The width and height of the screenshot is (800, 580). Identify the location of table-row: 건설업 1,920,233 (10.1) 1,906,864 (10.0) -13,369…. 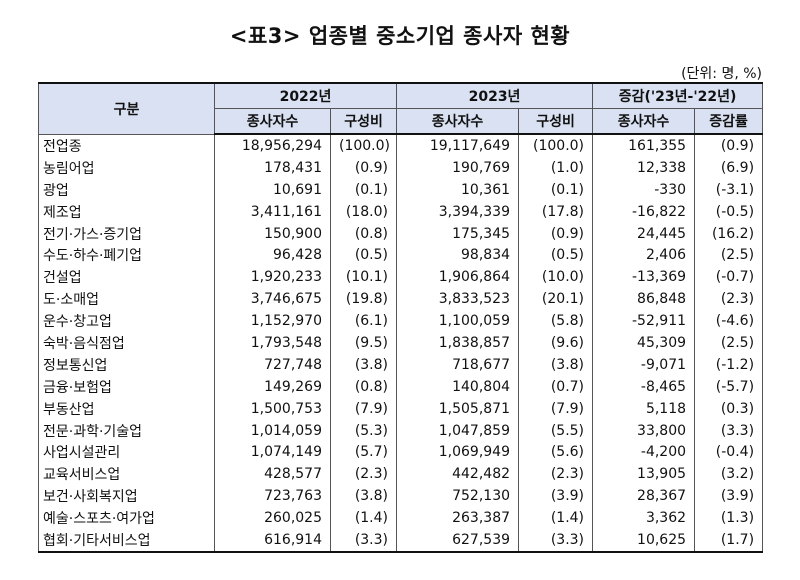
(401, 277).